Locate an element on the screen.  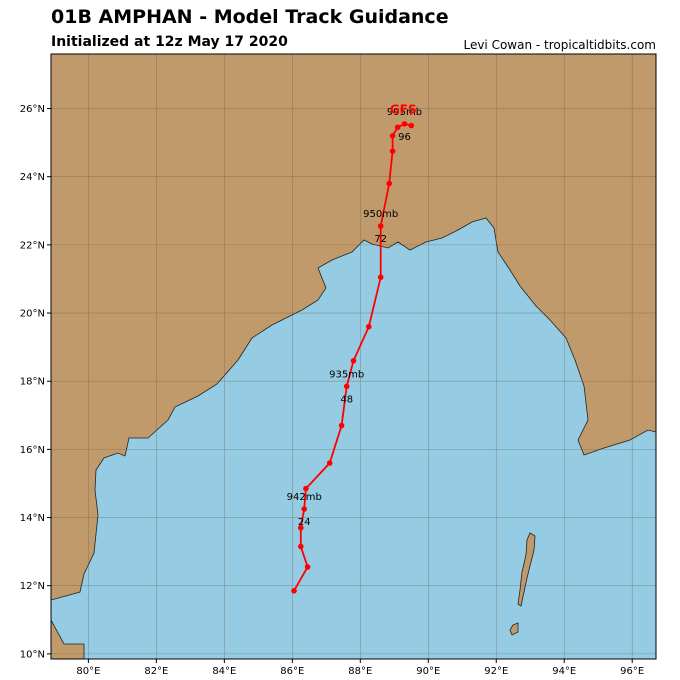
model-label-gfs: GFS is located at coordinates (403, 110).